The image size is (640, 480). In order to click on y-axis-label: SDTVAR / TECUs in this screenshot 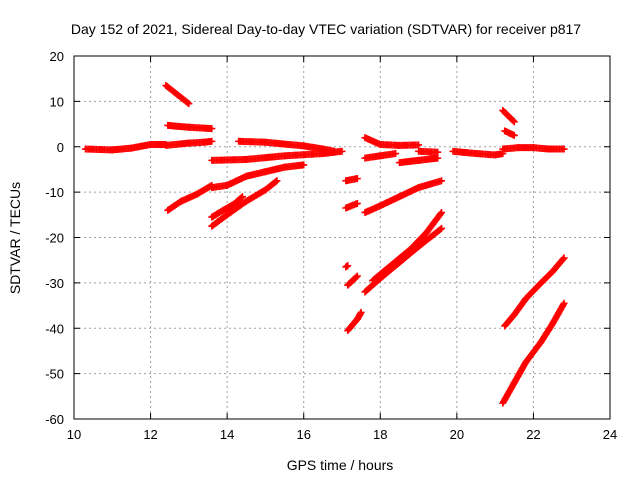, I will do `click(15, 238)`.